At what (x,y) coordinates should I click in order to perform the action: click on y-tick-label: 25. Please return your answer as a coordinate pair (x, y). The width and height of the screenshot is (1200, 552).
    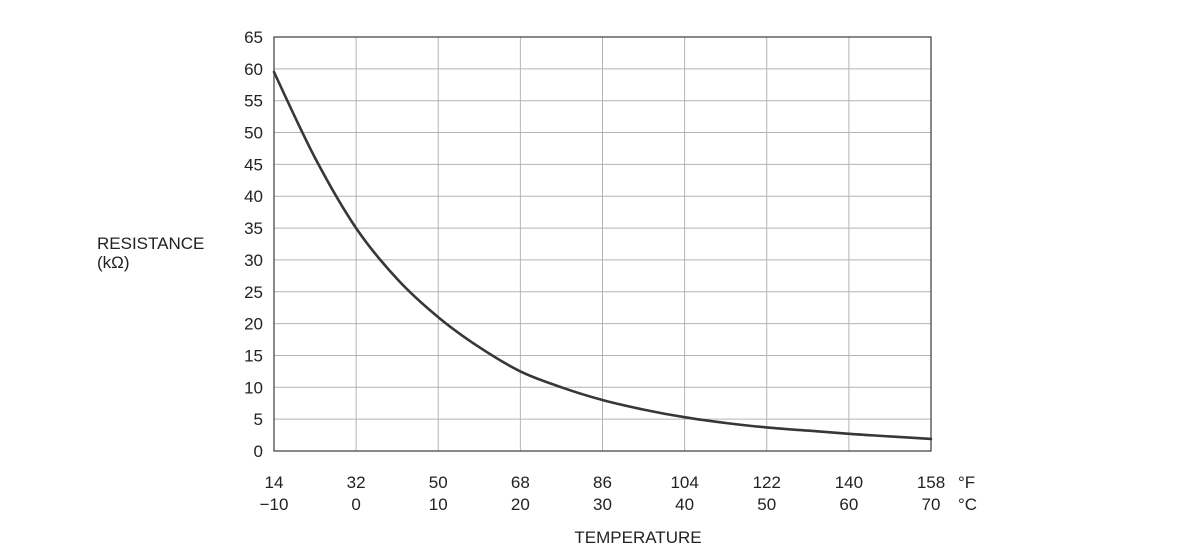
    Looking at the image, I should click on (253, 292).